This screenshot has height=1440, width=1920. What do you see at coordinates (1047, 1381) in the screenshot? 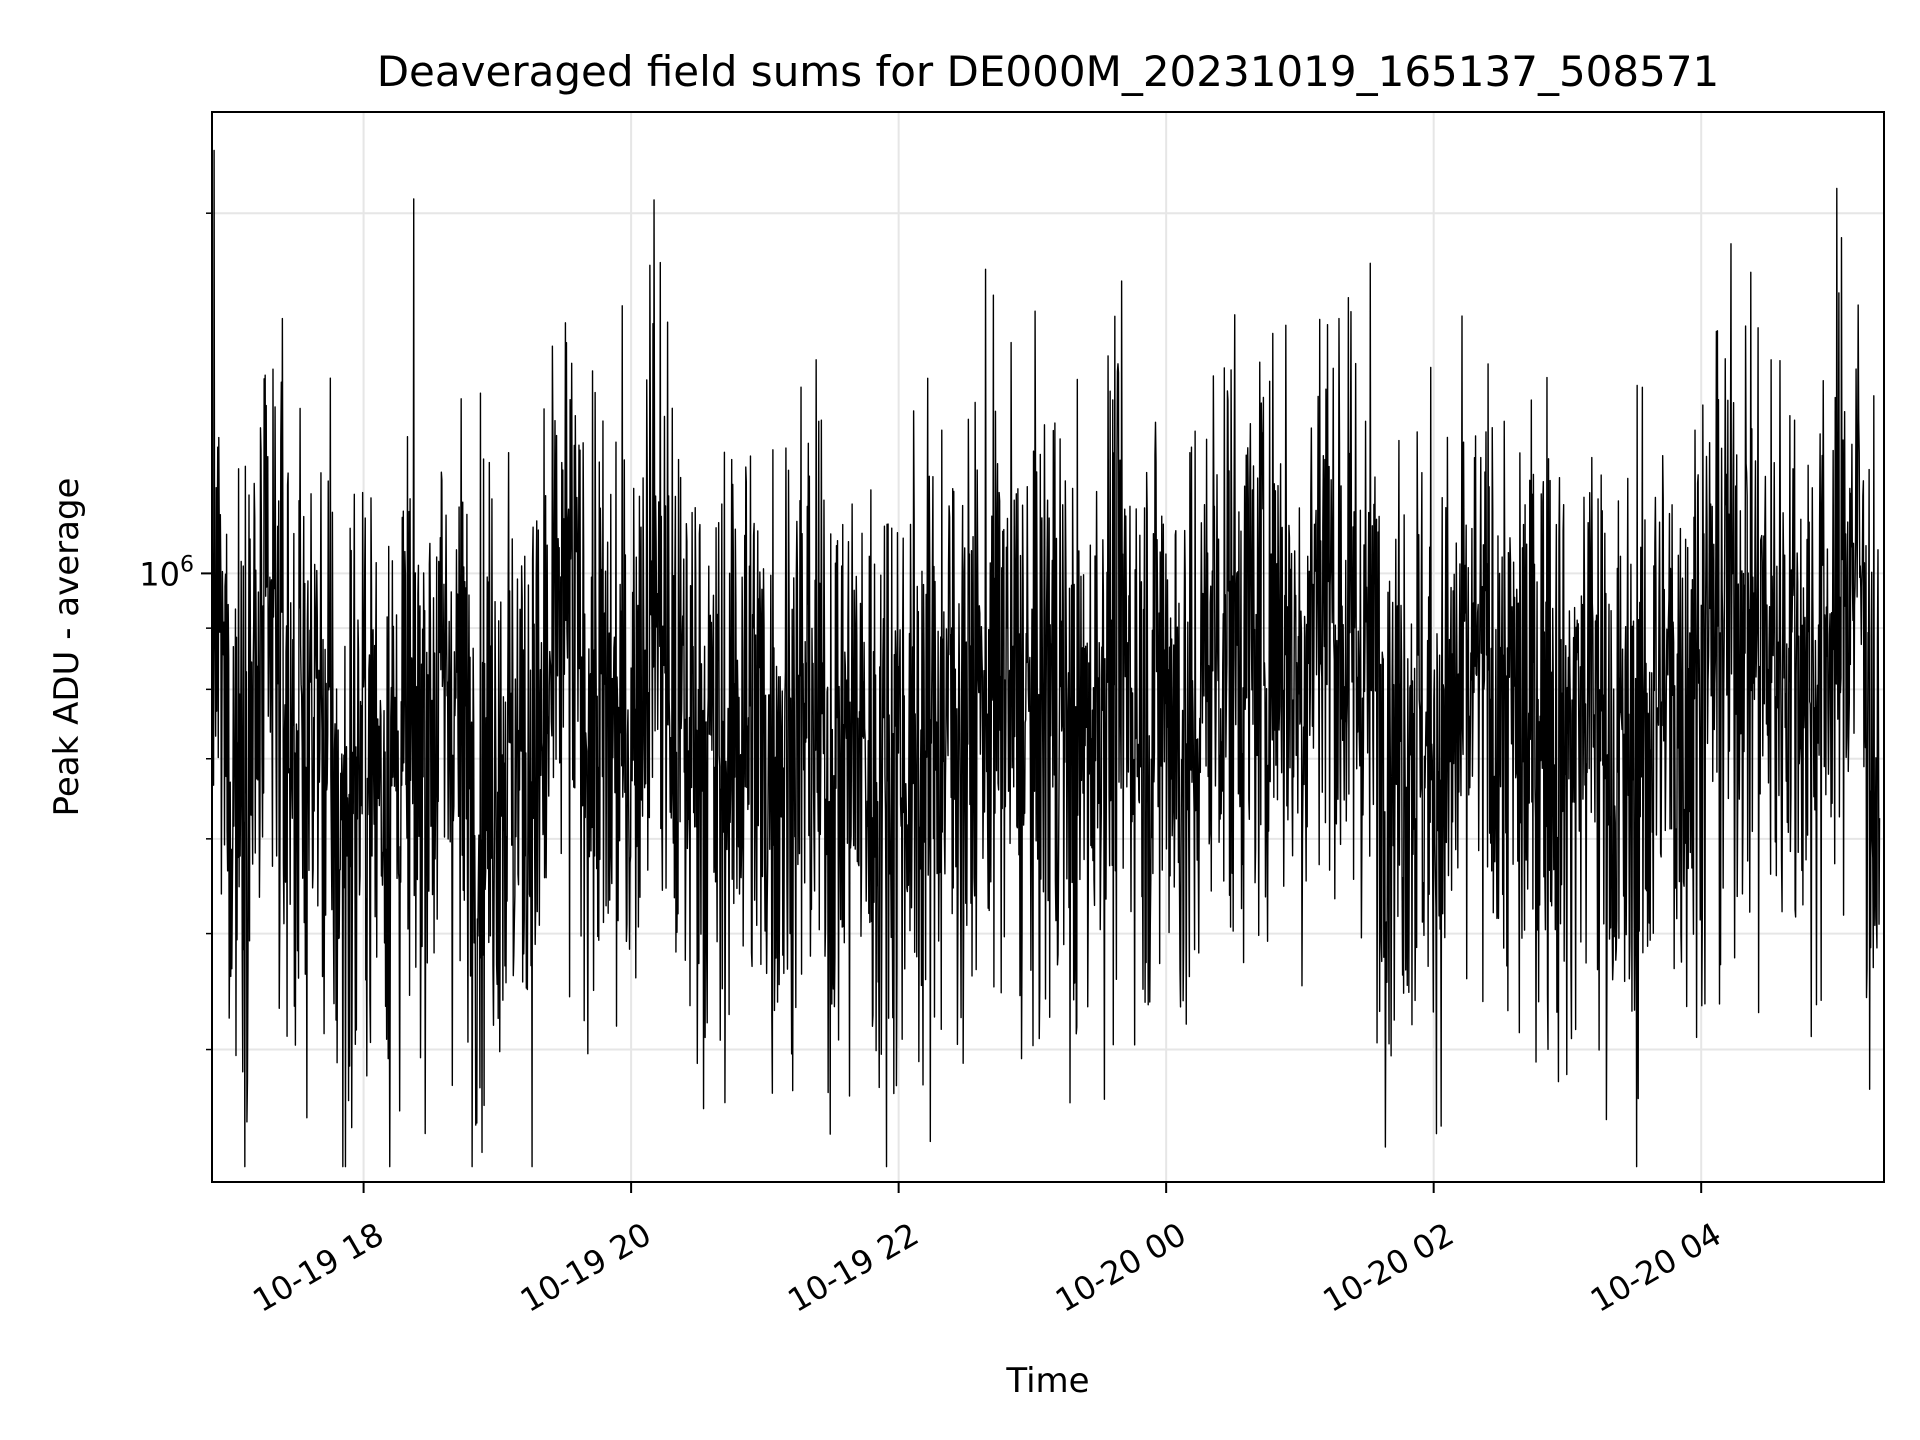
I see `x-axis-label: Time` at bounding box center [1047, 1381].